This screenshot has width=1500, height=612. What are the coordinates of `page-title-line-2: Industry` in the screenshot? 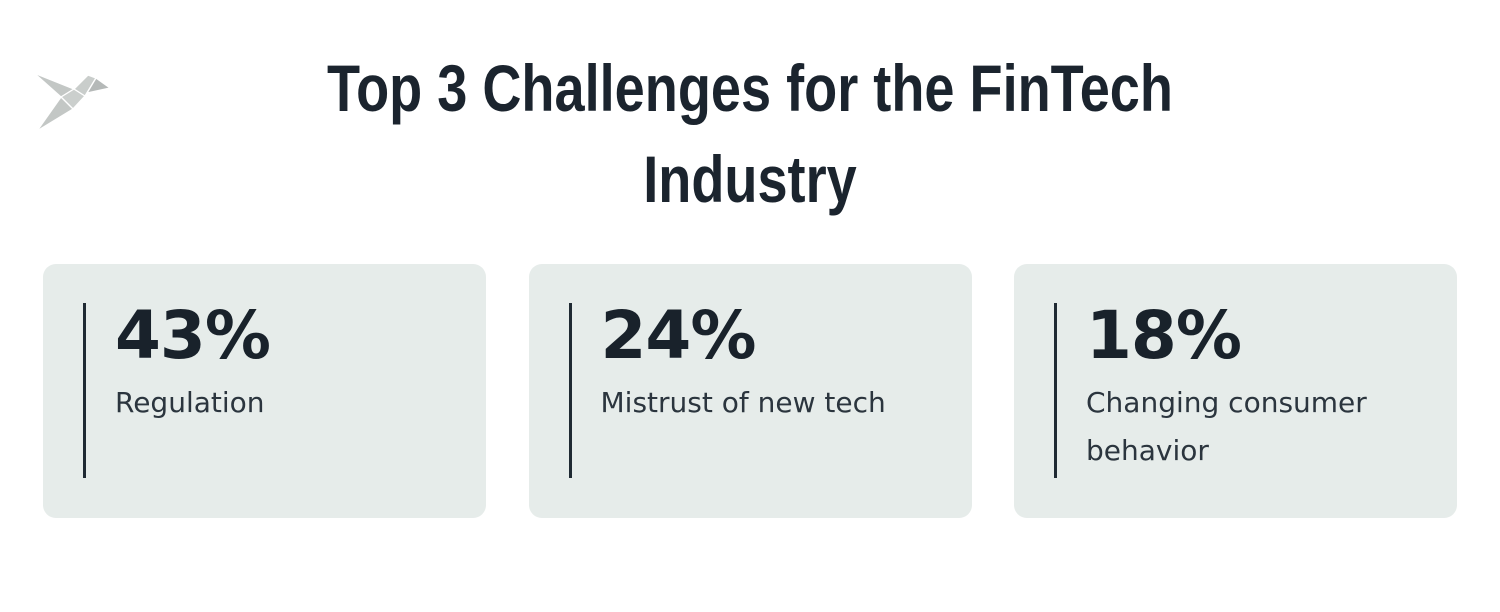 It's located at (750, 179).